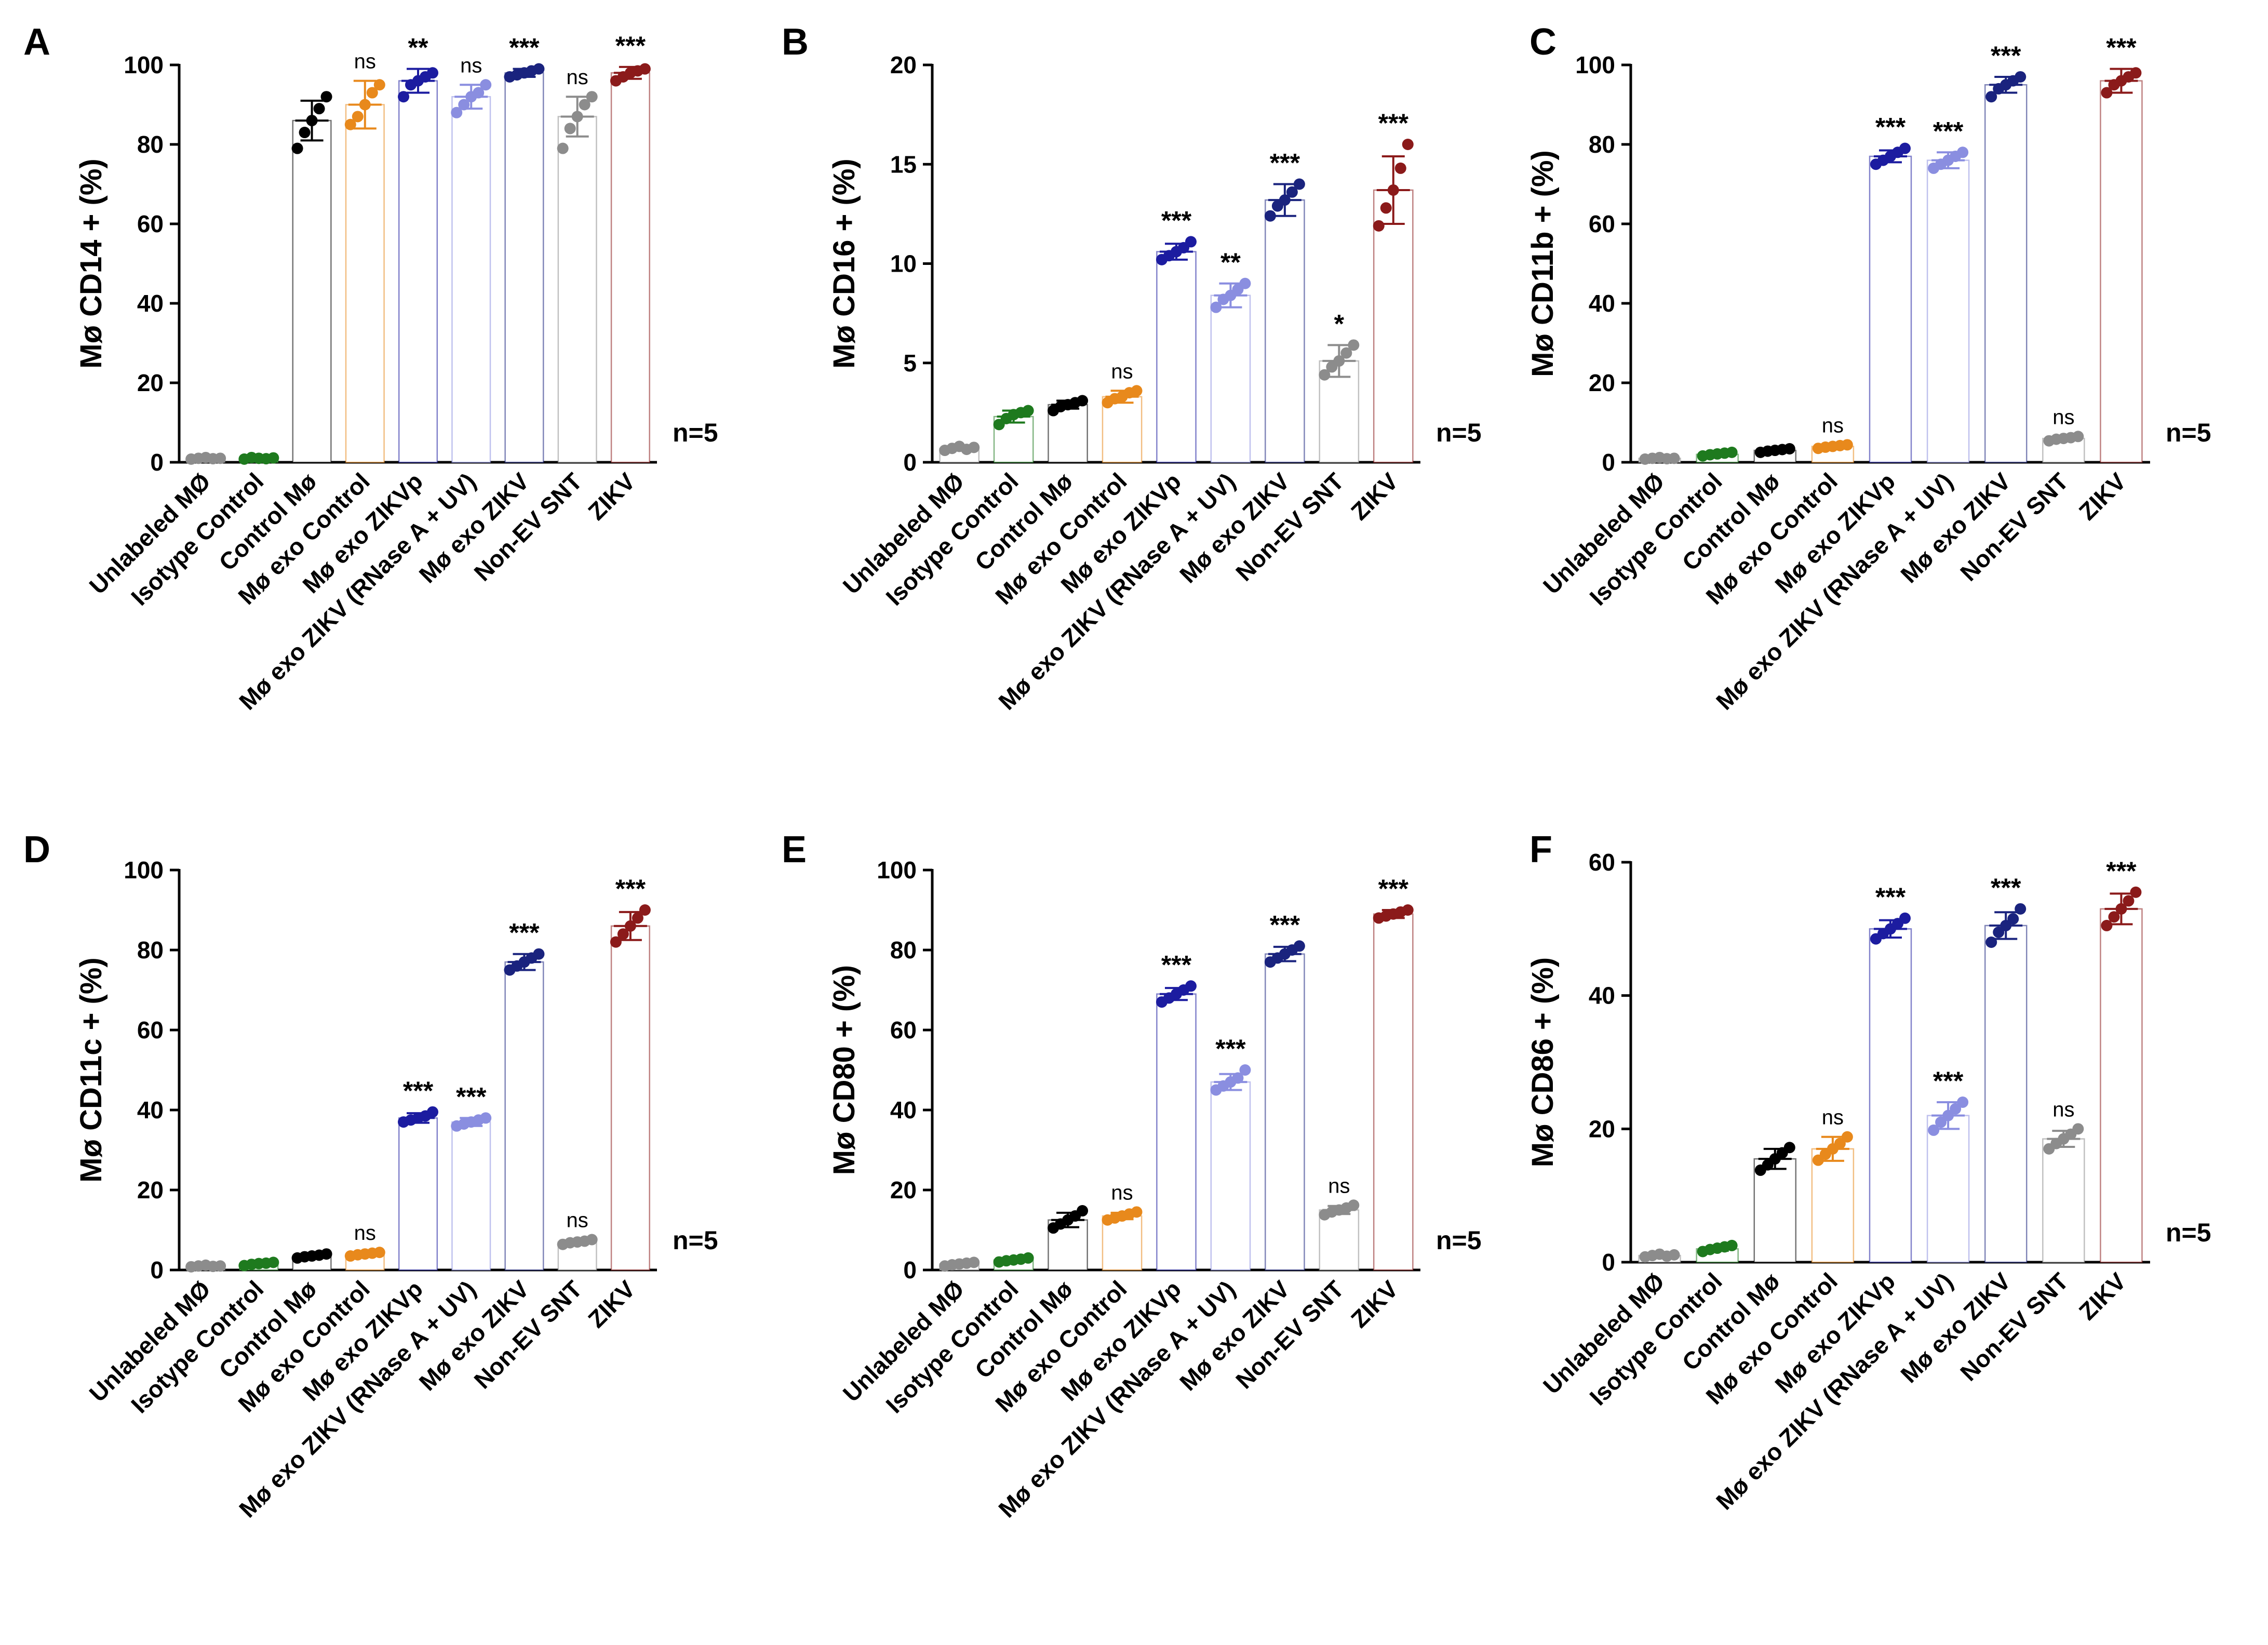 Image resolution: width=2268 pixels, height=1645 pixels. Describe the element at coordinates (365, 283) in the screenshot. I see `bar-mo-exo-control` at that location.